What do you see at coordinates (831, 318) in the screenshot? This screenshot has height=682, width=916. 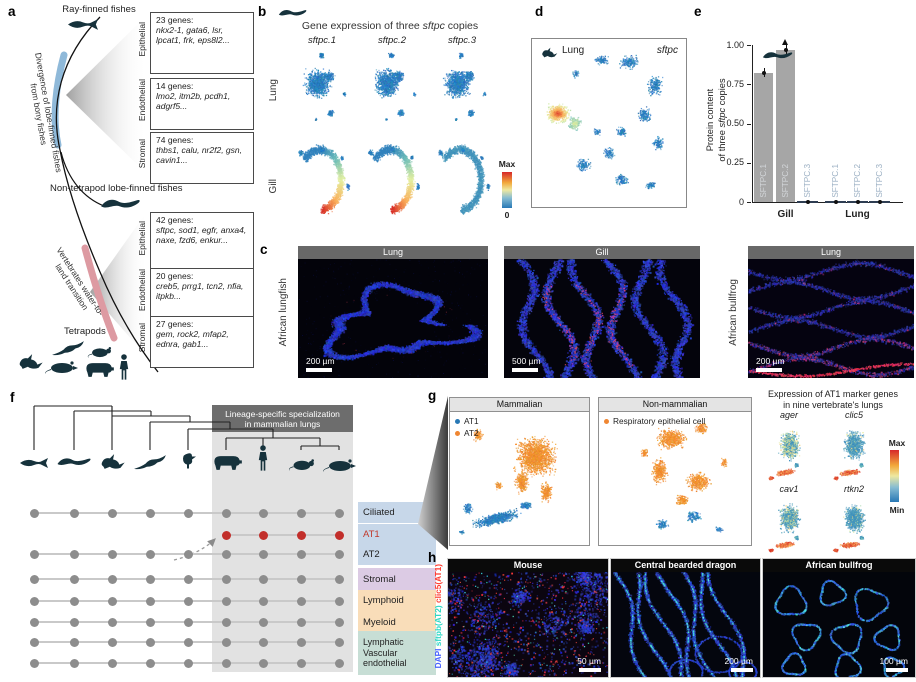 I see `micrograph-bullfrog-lung-canvas` at bounding box center [831, 318].